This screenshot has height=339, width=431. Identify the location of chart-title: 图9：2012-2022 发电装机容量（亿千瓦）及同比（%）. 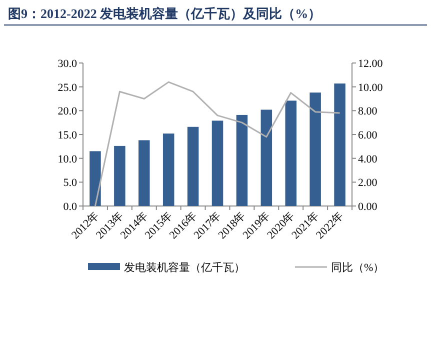
(165, 13).